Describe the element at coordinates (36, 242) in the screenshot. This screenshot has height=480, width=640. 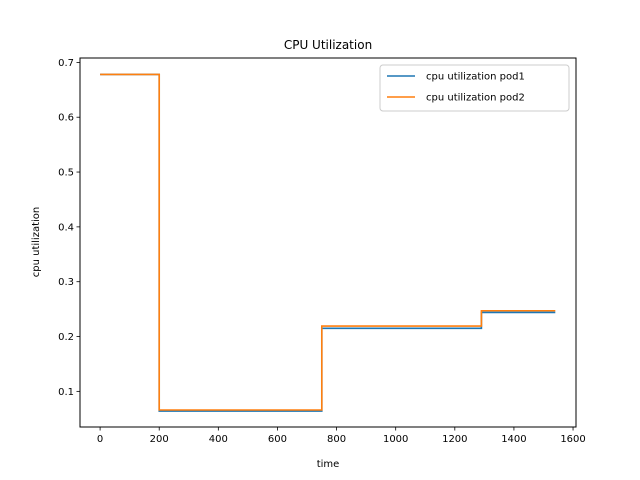
I see `y-axis-label: cpu utilization` at that location.